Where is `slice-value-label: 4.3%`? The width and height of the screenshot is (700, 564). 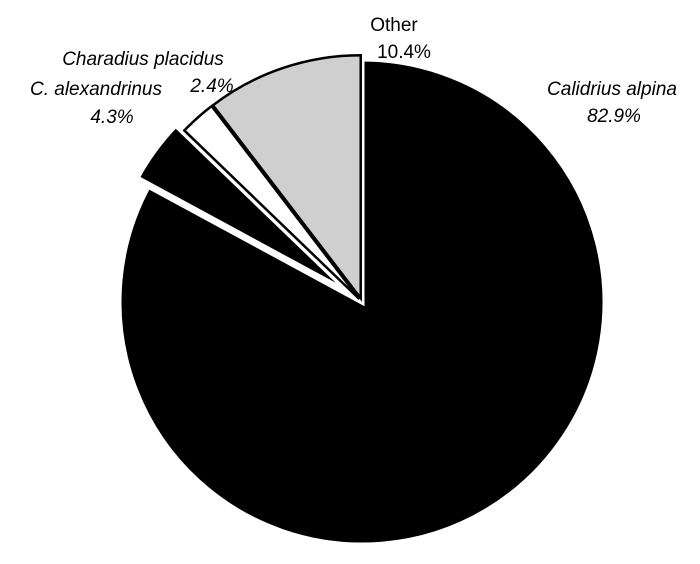 slice-value-label: 4.3% is located at coordinates (111, 117).